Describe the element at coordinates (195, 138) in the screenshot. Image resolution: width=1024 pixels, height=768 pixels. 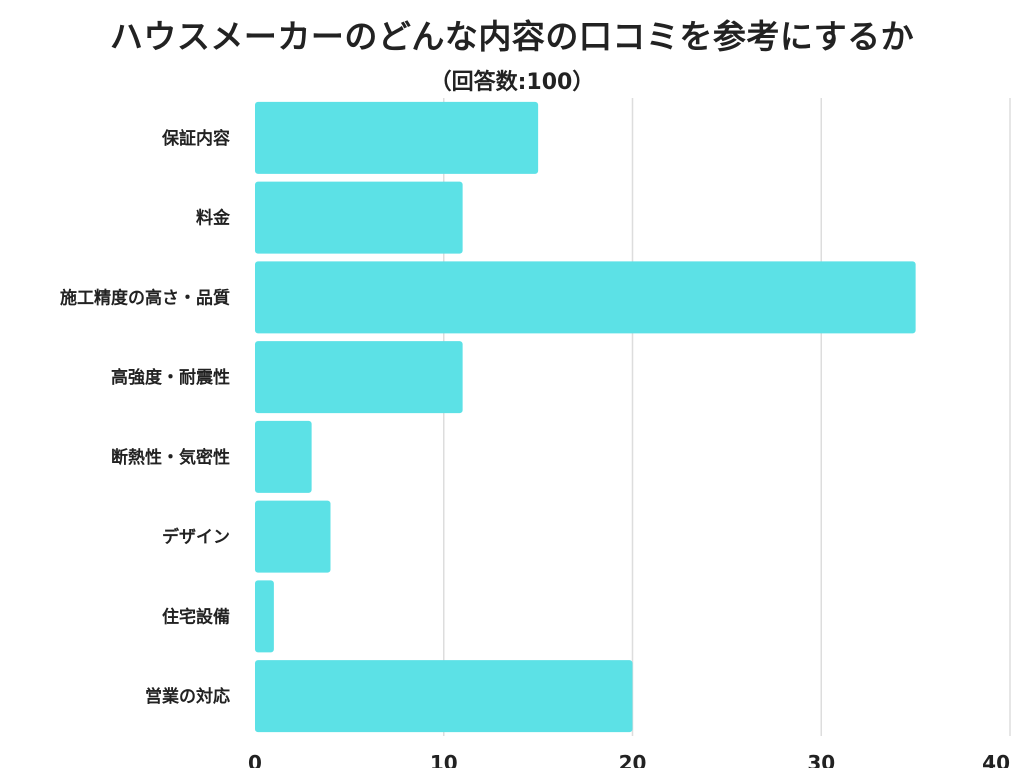
I see `category-label: 保証内容` at that location.